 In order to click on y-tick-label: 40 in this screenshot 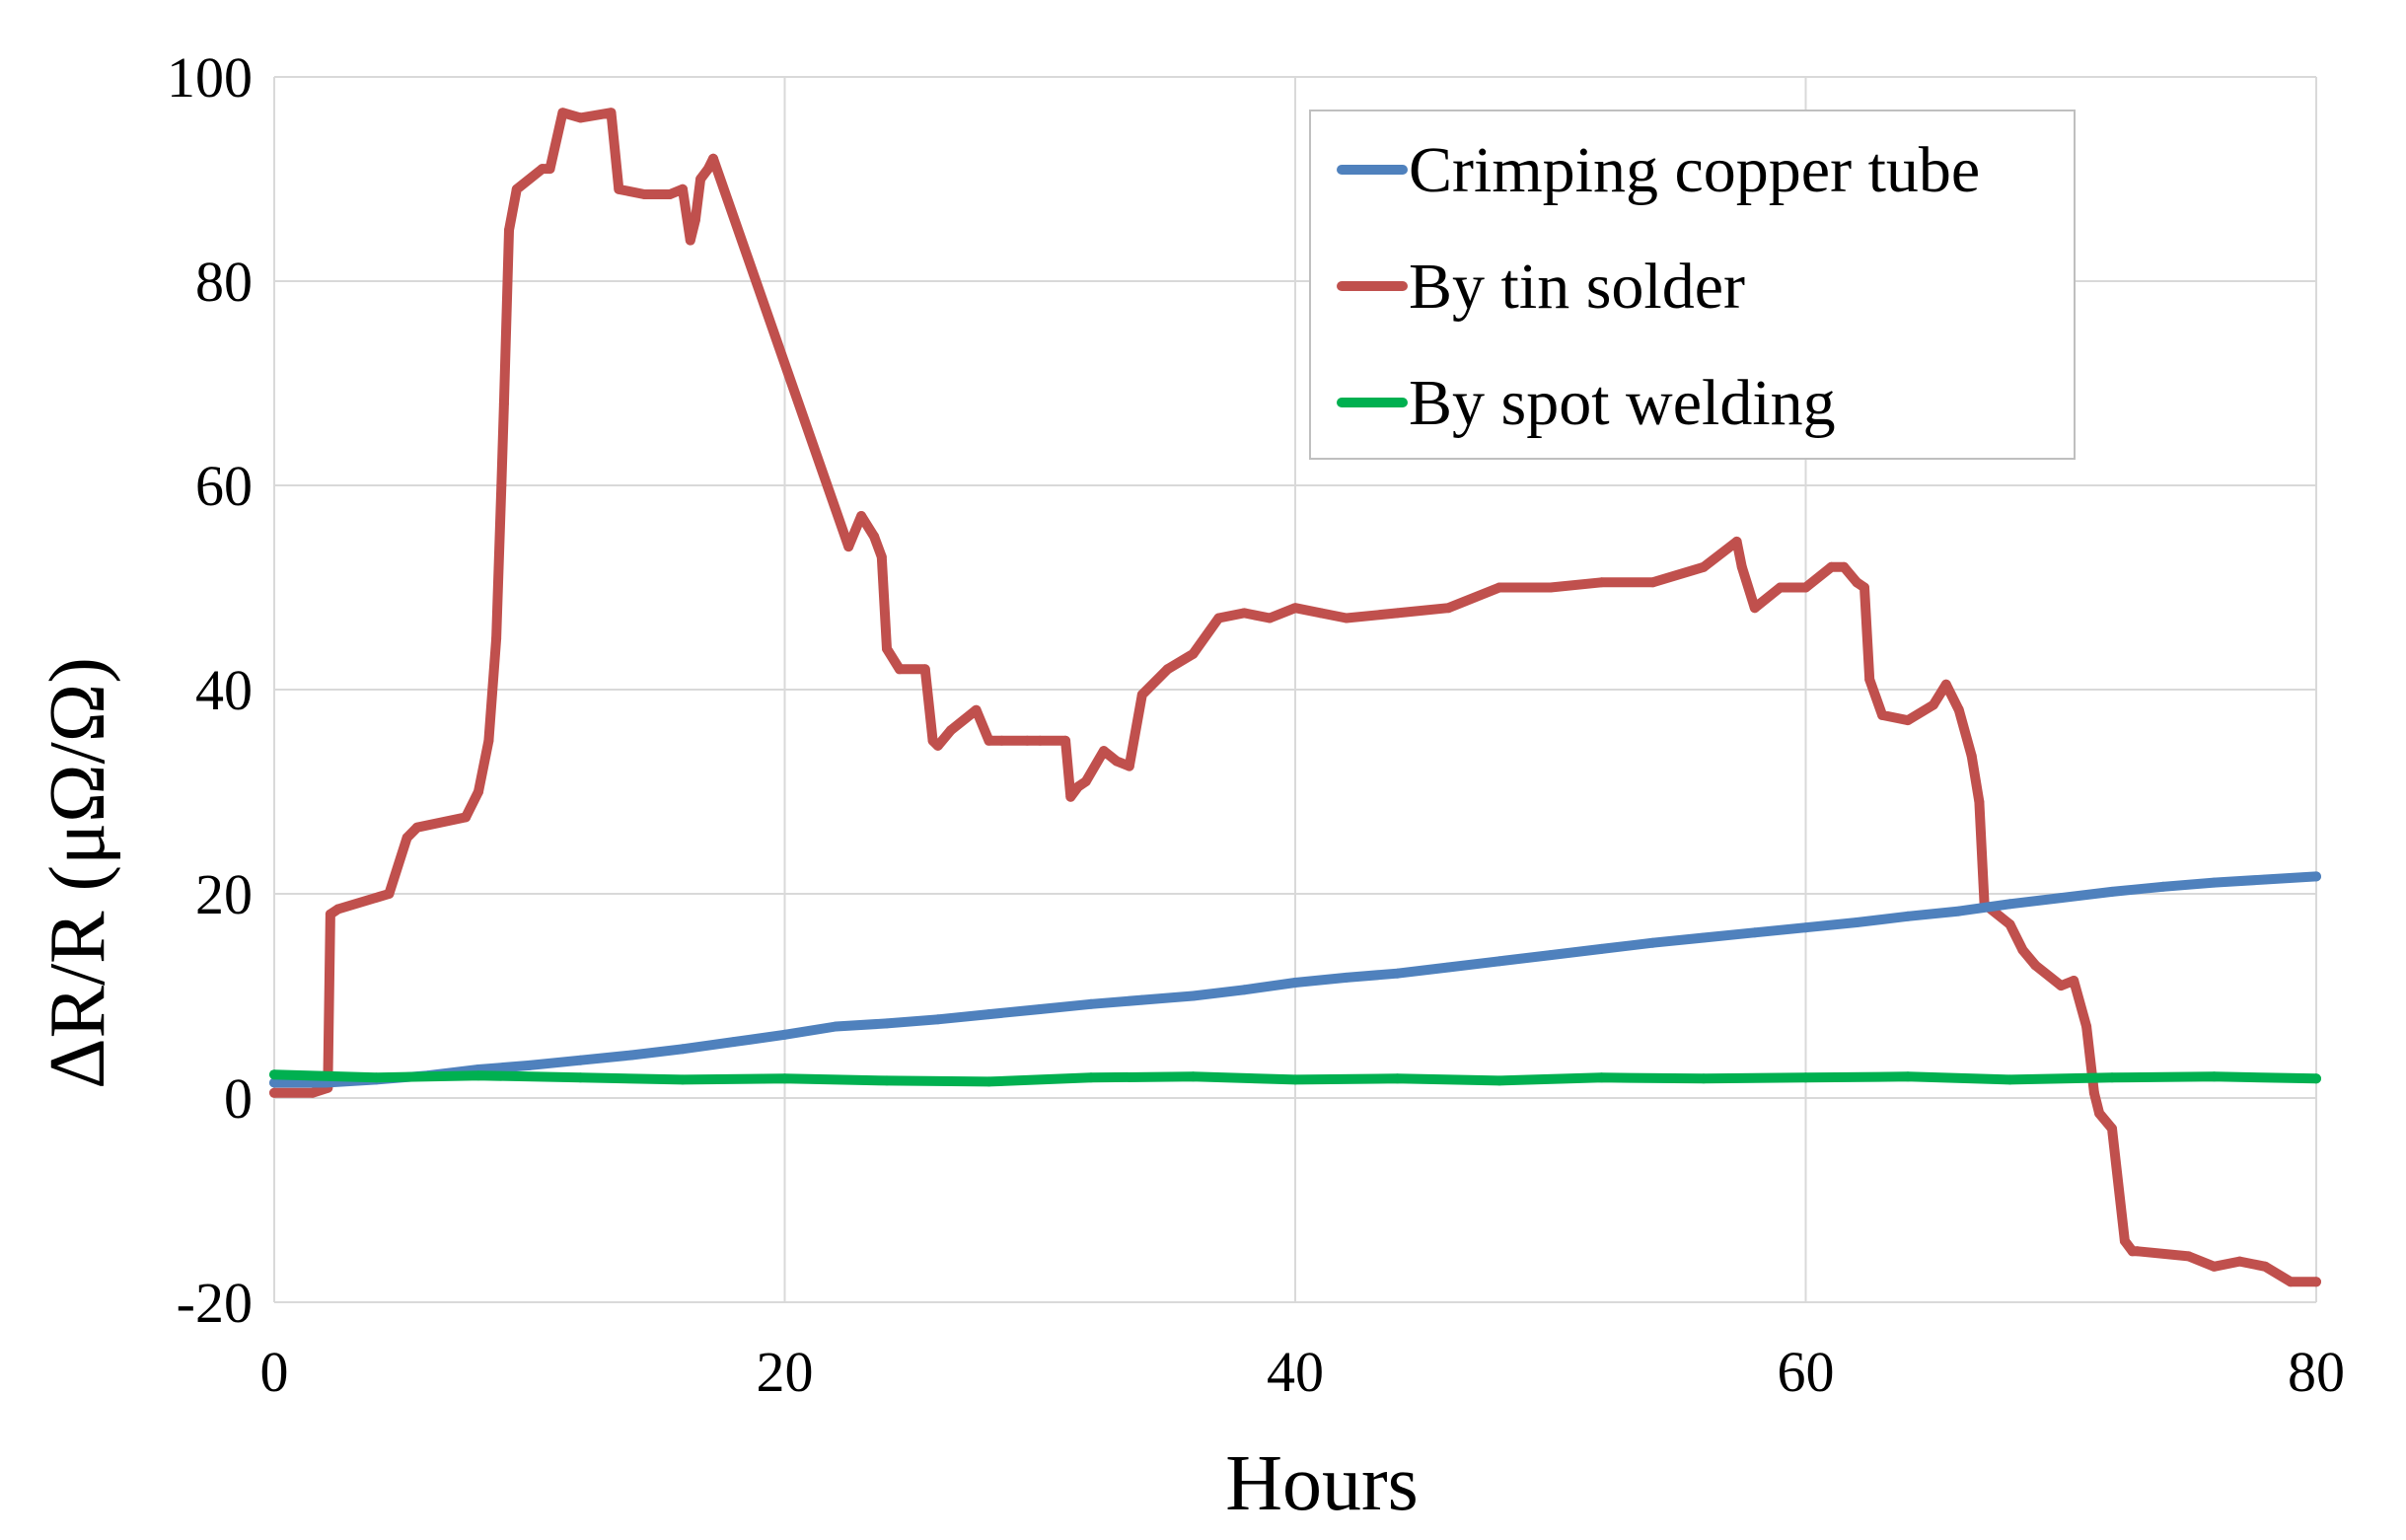, I will do `click(224, 690)`.